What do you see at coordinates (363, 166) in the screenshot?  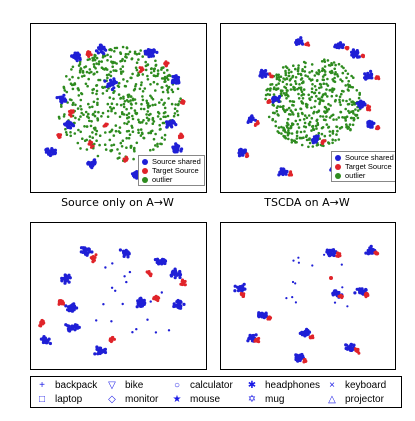 I see `legend-b: Source shared Target Source outlier` at bounding box center [363, 166].